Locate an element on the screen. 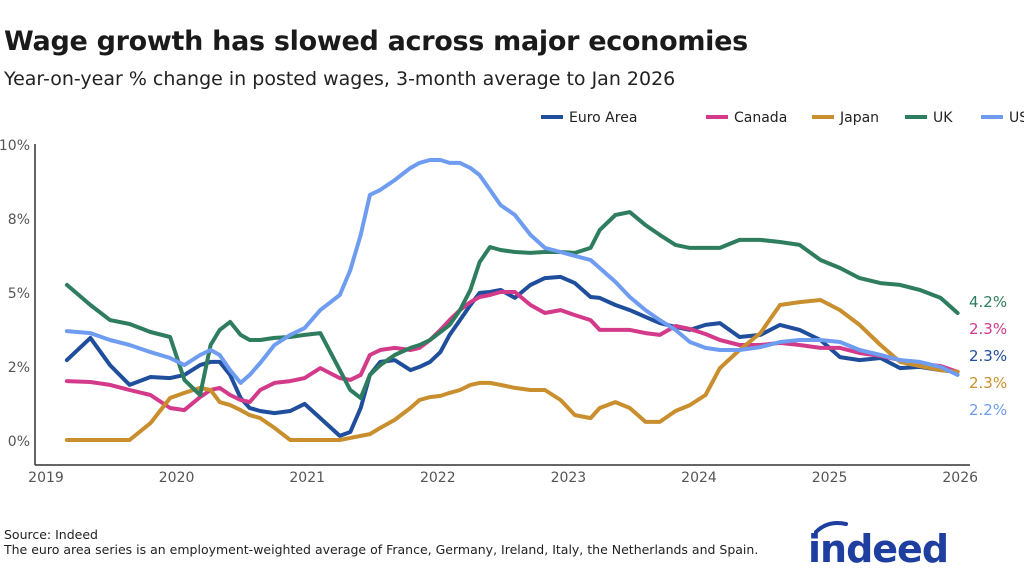  legend-label: UK is located at coordinates (943, 118).